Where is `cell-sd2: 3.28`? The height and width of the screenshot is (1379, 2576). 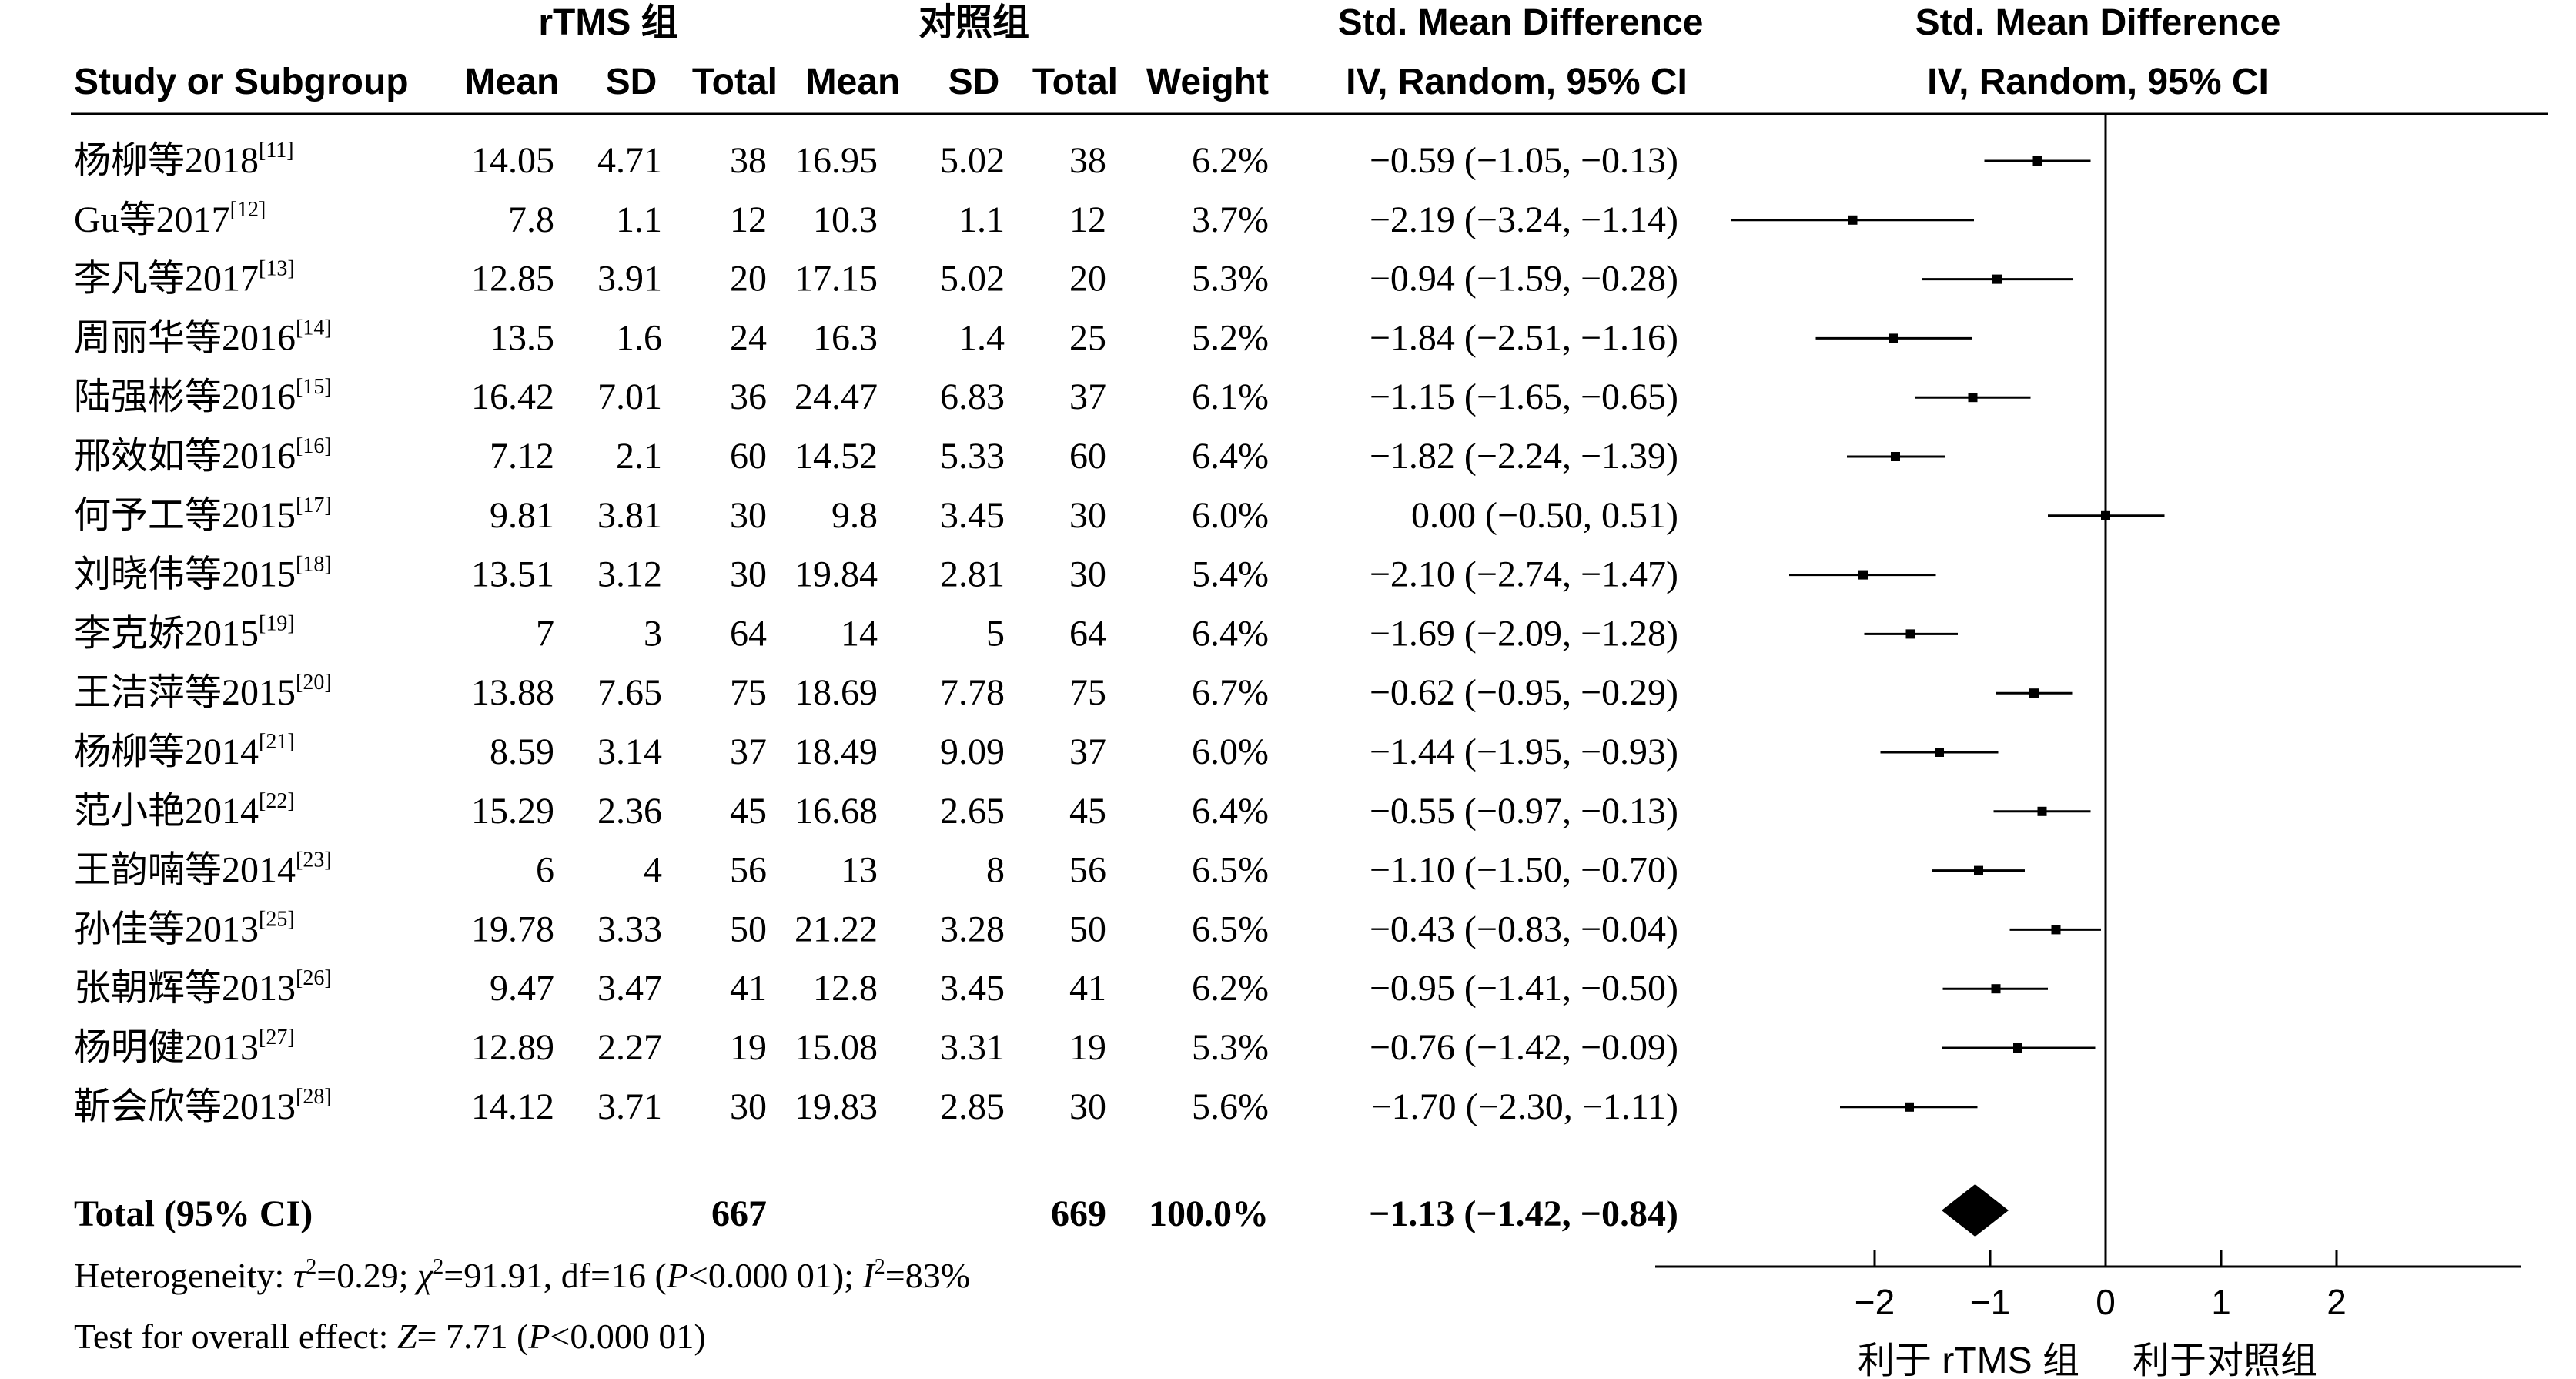 cell-sd2: 3.28 is located at coordinates (972, 929).